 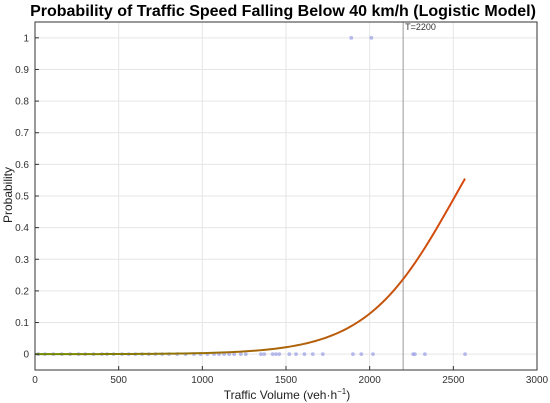 I want to click on y-tick-label: 0.2, so click(x=22, y=291).